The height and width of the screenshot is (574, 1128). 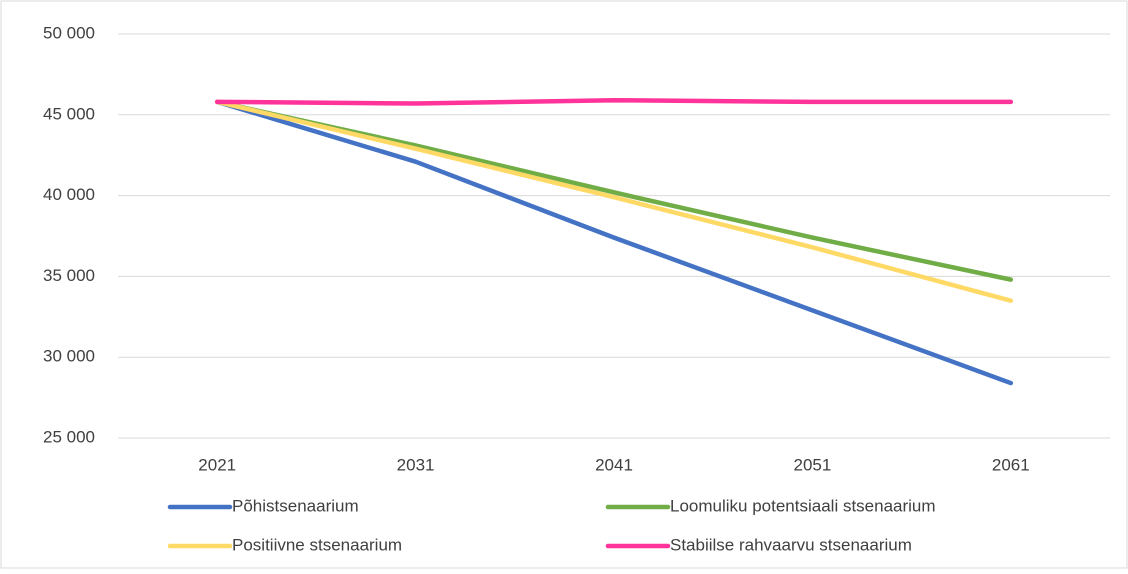 I want to click on legend-label: Stabiilse rahvaarvu stsenaarium, so click(x=791, y=544).